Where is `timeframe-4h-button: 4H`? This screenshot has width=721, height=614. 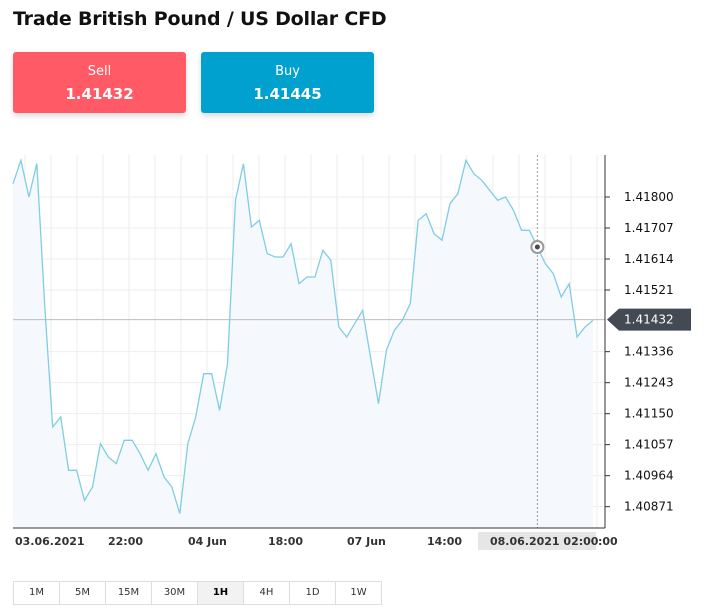
timeframe-4h-button: 4H is located at coordinates (267, 593).